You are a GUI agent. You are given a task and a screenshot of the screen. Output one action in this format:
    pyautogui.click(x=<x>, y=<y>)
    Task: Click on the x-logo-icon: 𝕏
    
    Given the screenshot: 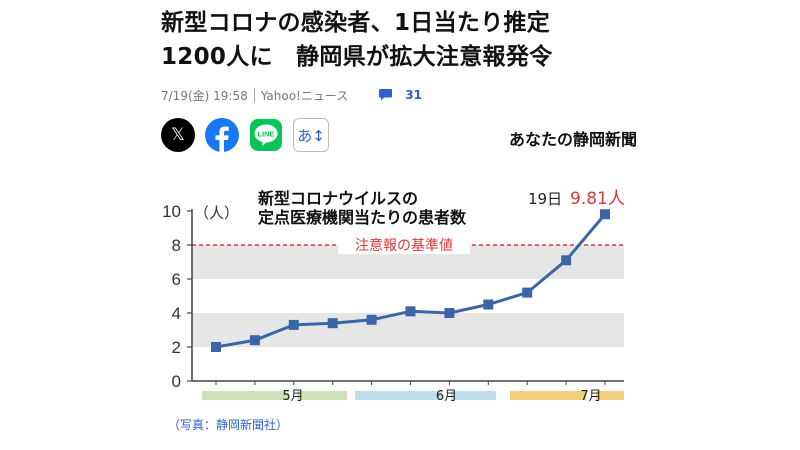 What is the action you would take?
    pyautogui.click(x=178, y=135)
    